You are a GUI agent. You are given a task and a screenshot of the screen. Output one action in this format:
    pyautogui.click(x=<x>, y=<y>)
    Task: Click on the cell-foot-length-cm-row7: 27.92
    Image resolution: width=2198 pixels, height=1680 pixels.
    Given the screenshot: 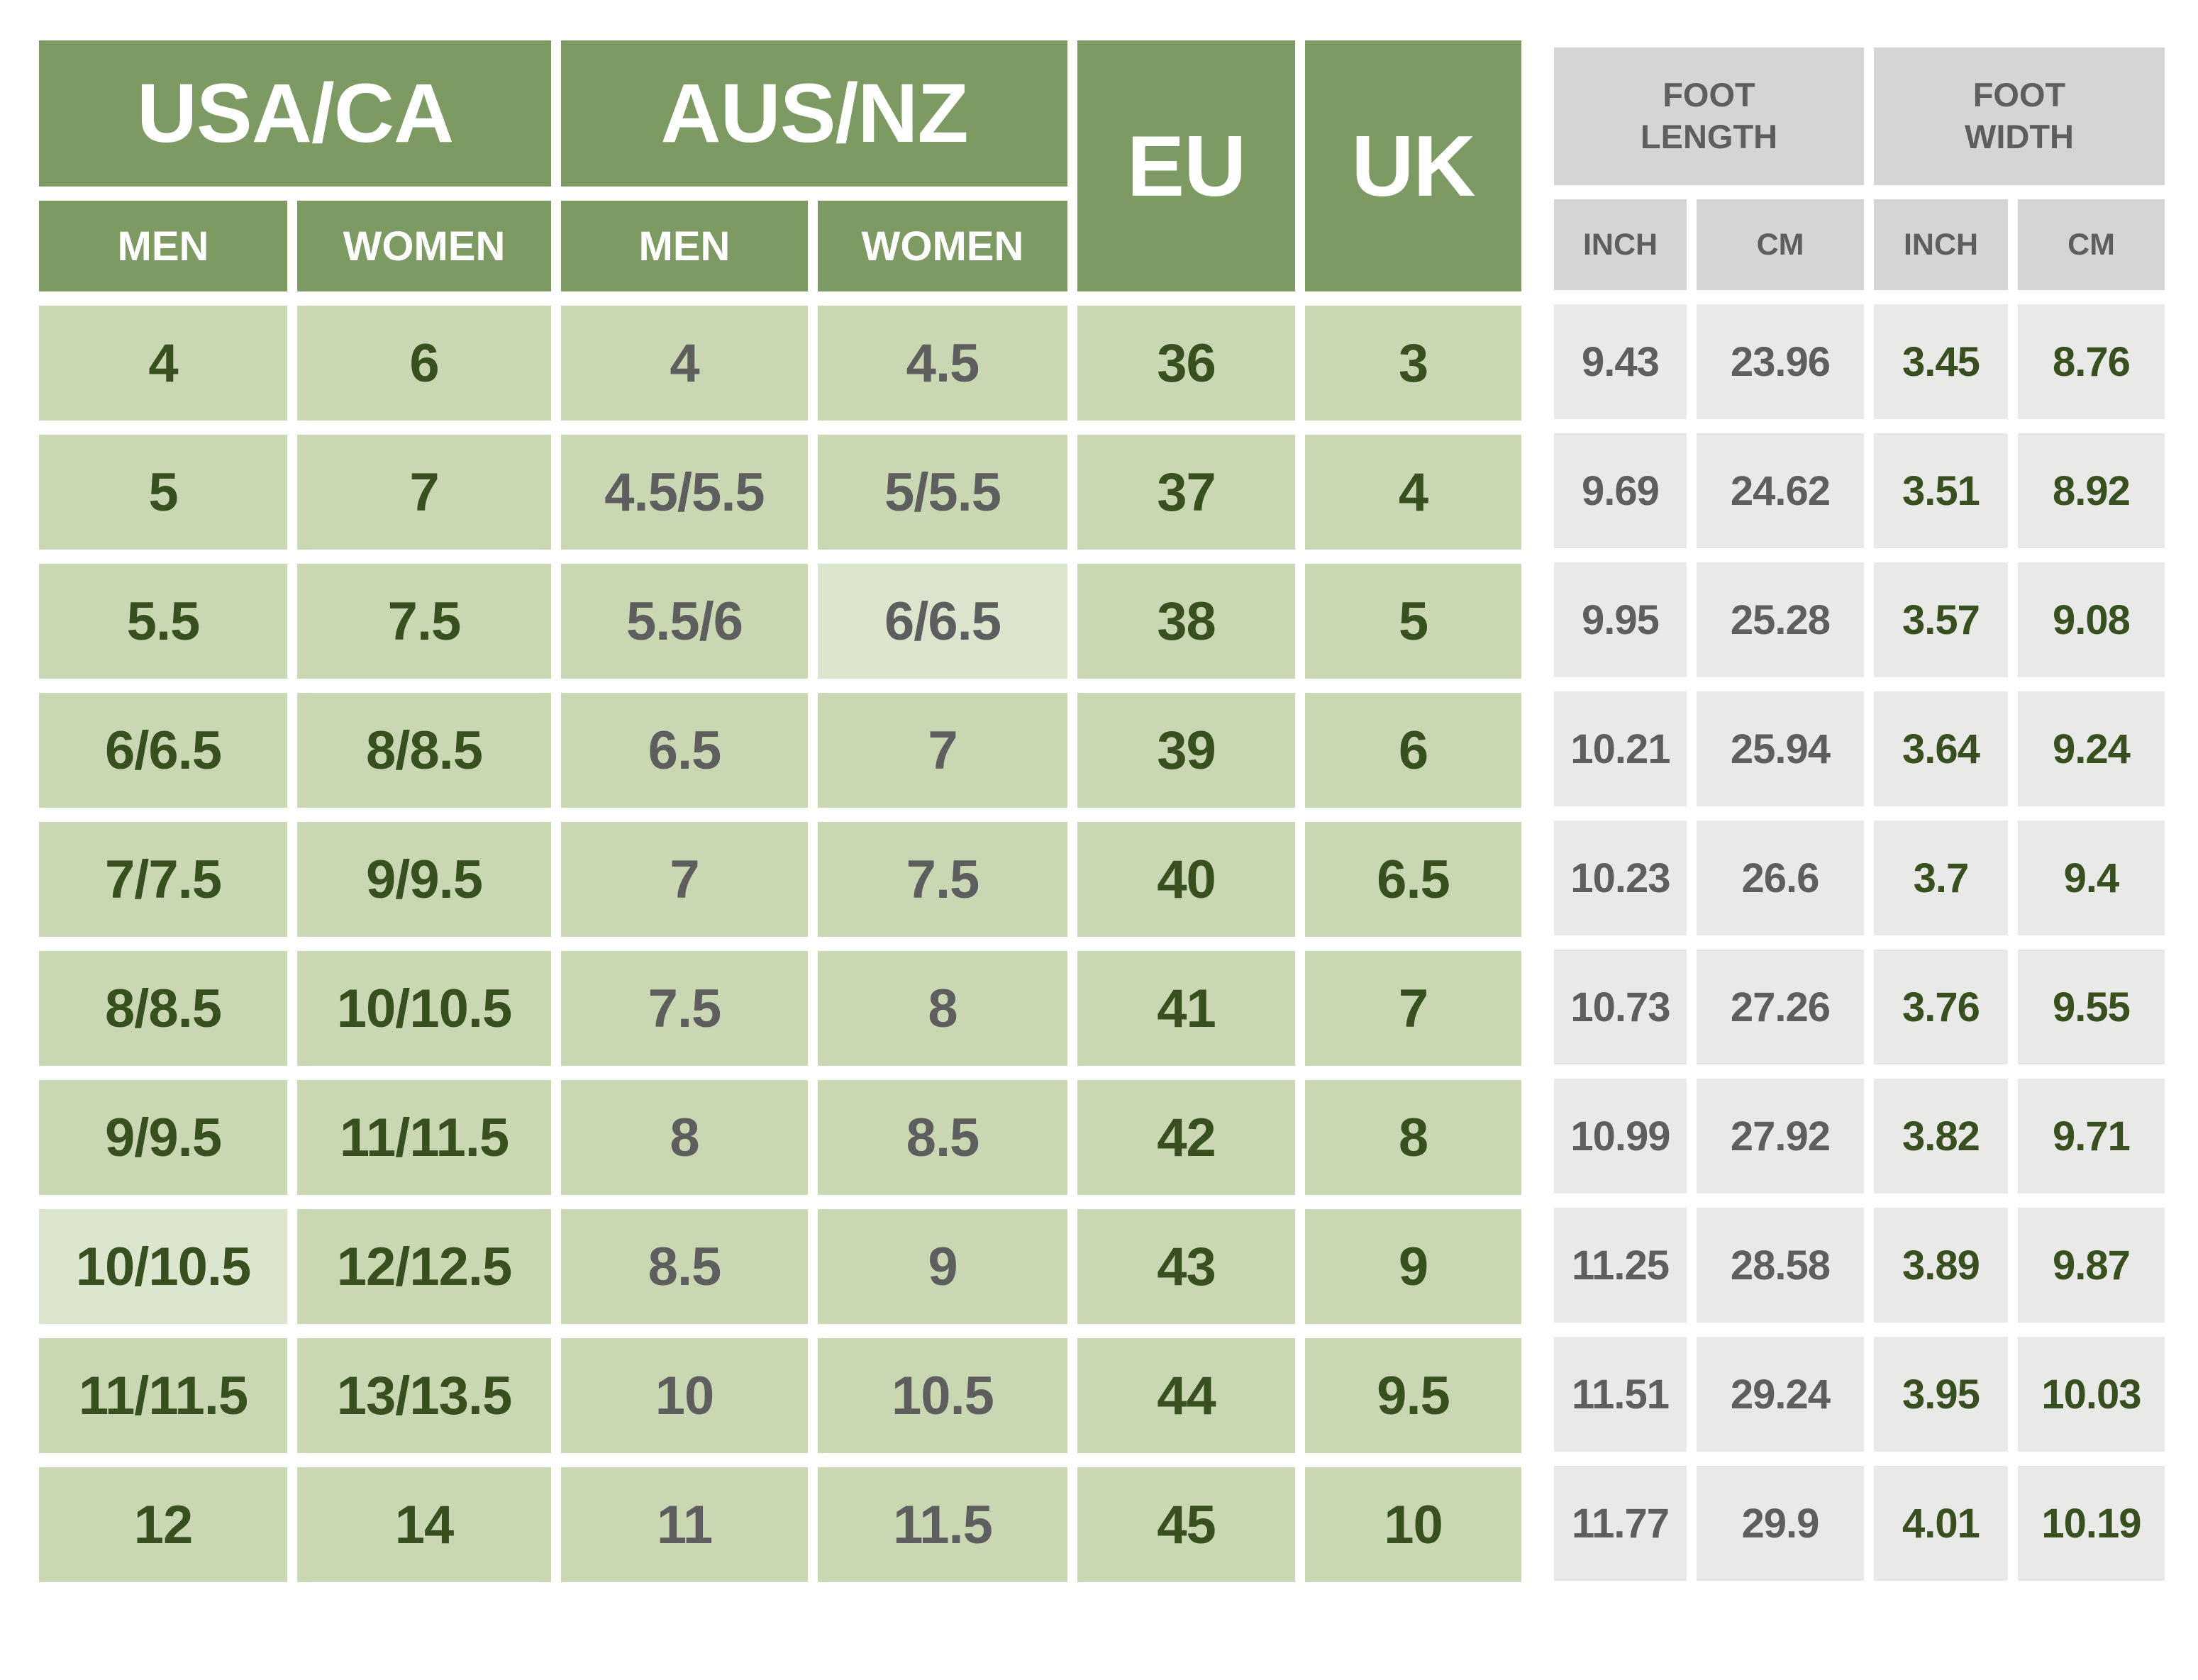 What is the action you would take?
    pyautogui.click(x=1780, y=1137)
    